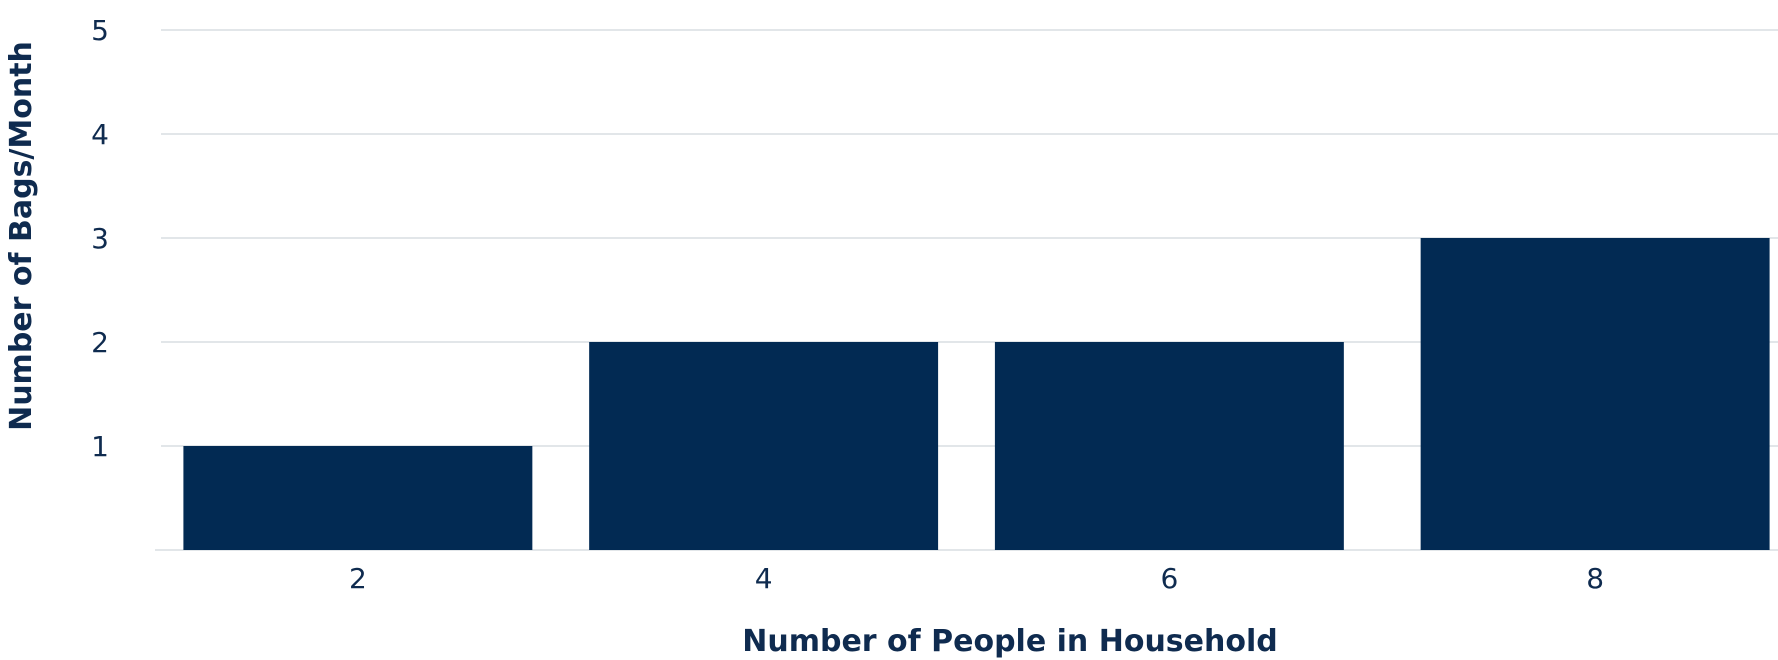 The width and height of the screenshot is (1778, 660). I want to click on y-axis-ticks: 1 2 3 4 5, so click(100, 238).